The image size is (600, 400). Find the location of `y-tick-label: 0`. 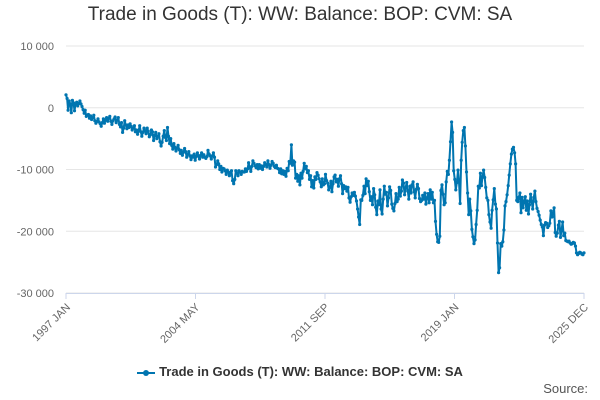

y-tick-label: 0 is located at coordinates (51, 109).